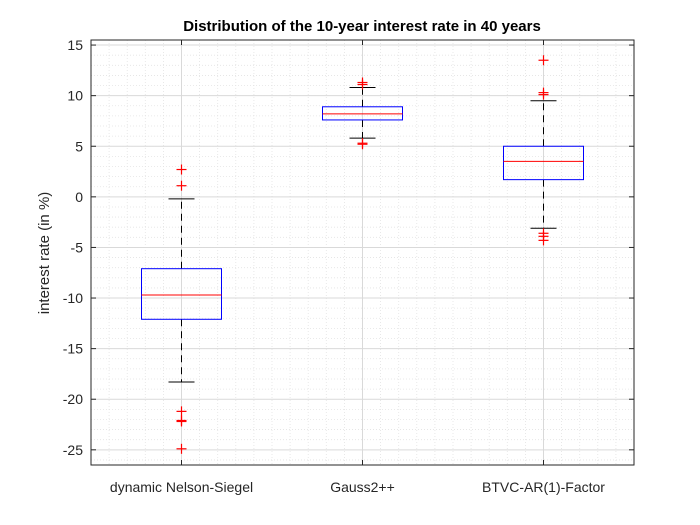  I want to click on y-tick-label: 0, so click(79, 197).